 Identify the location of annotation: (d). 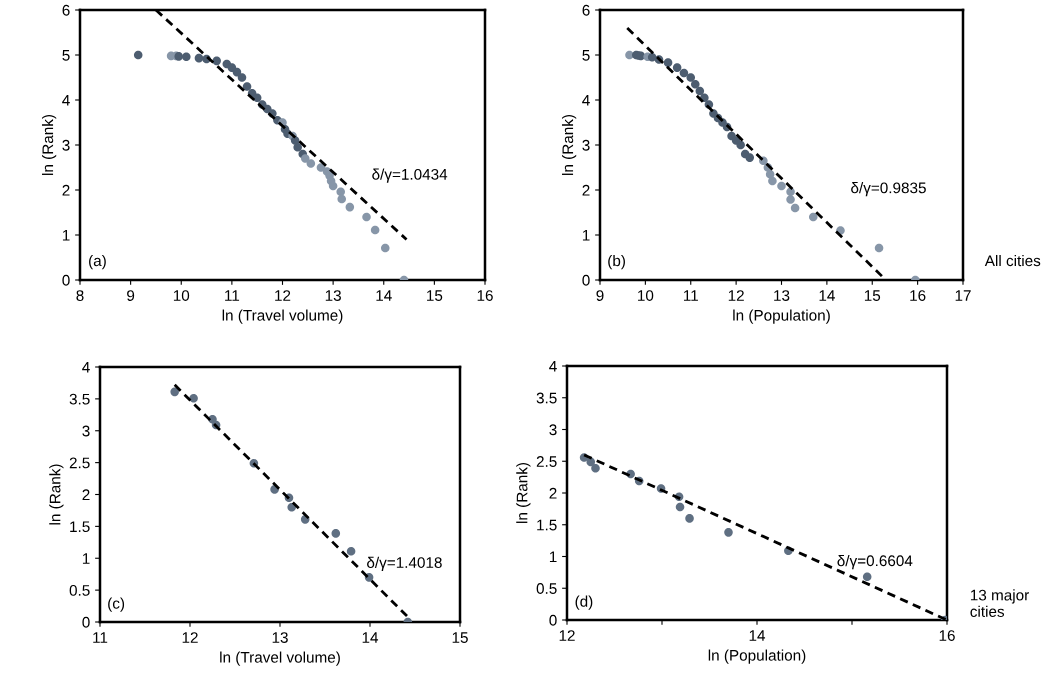
(584, 602).